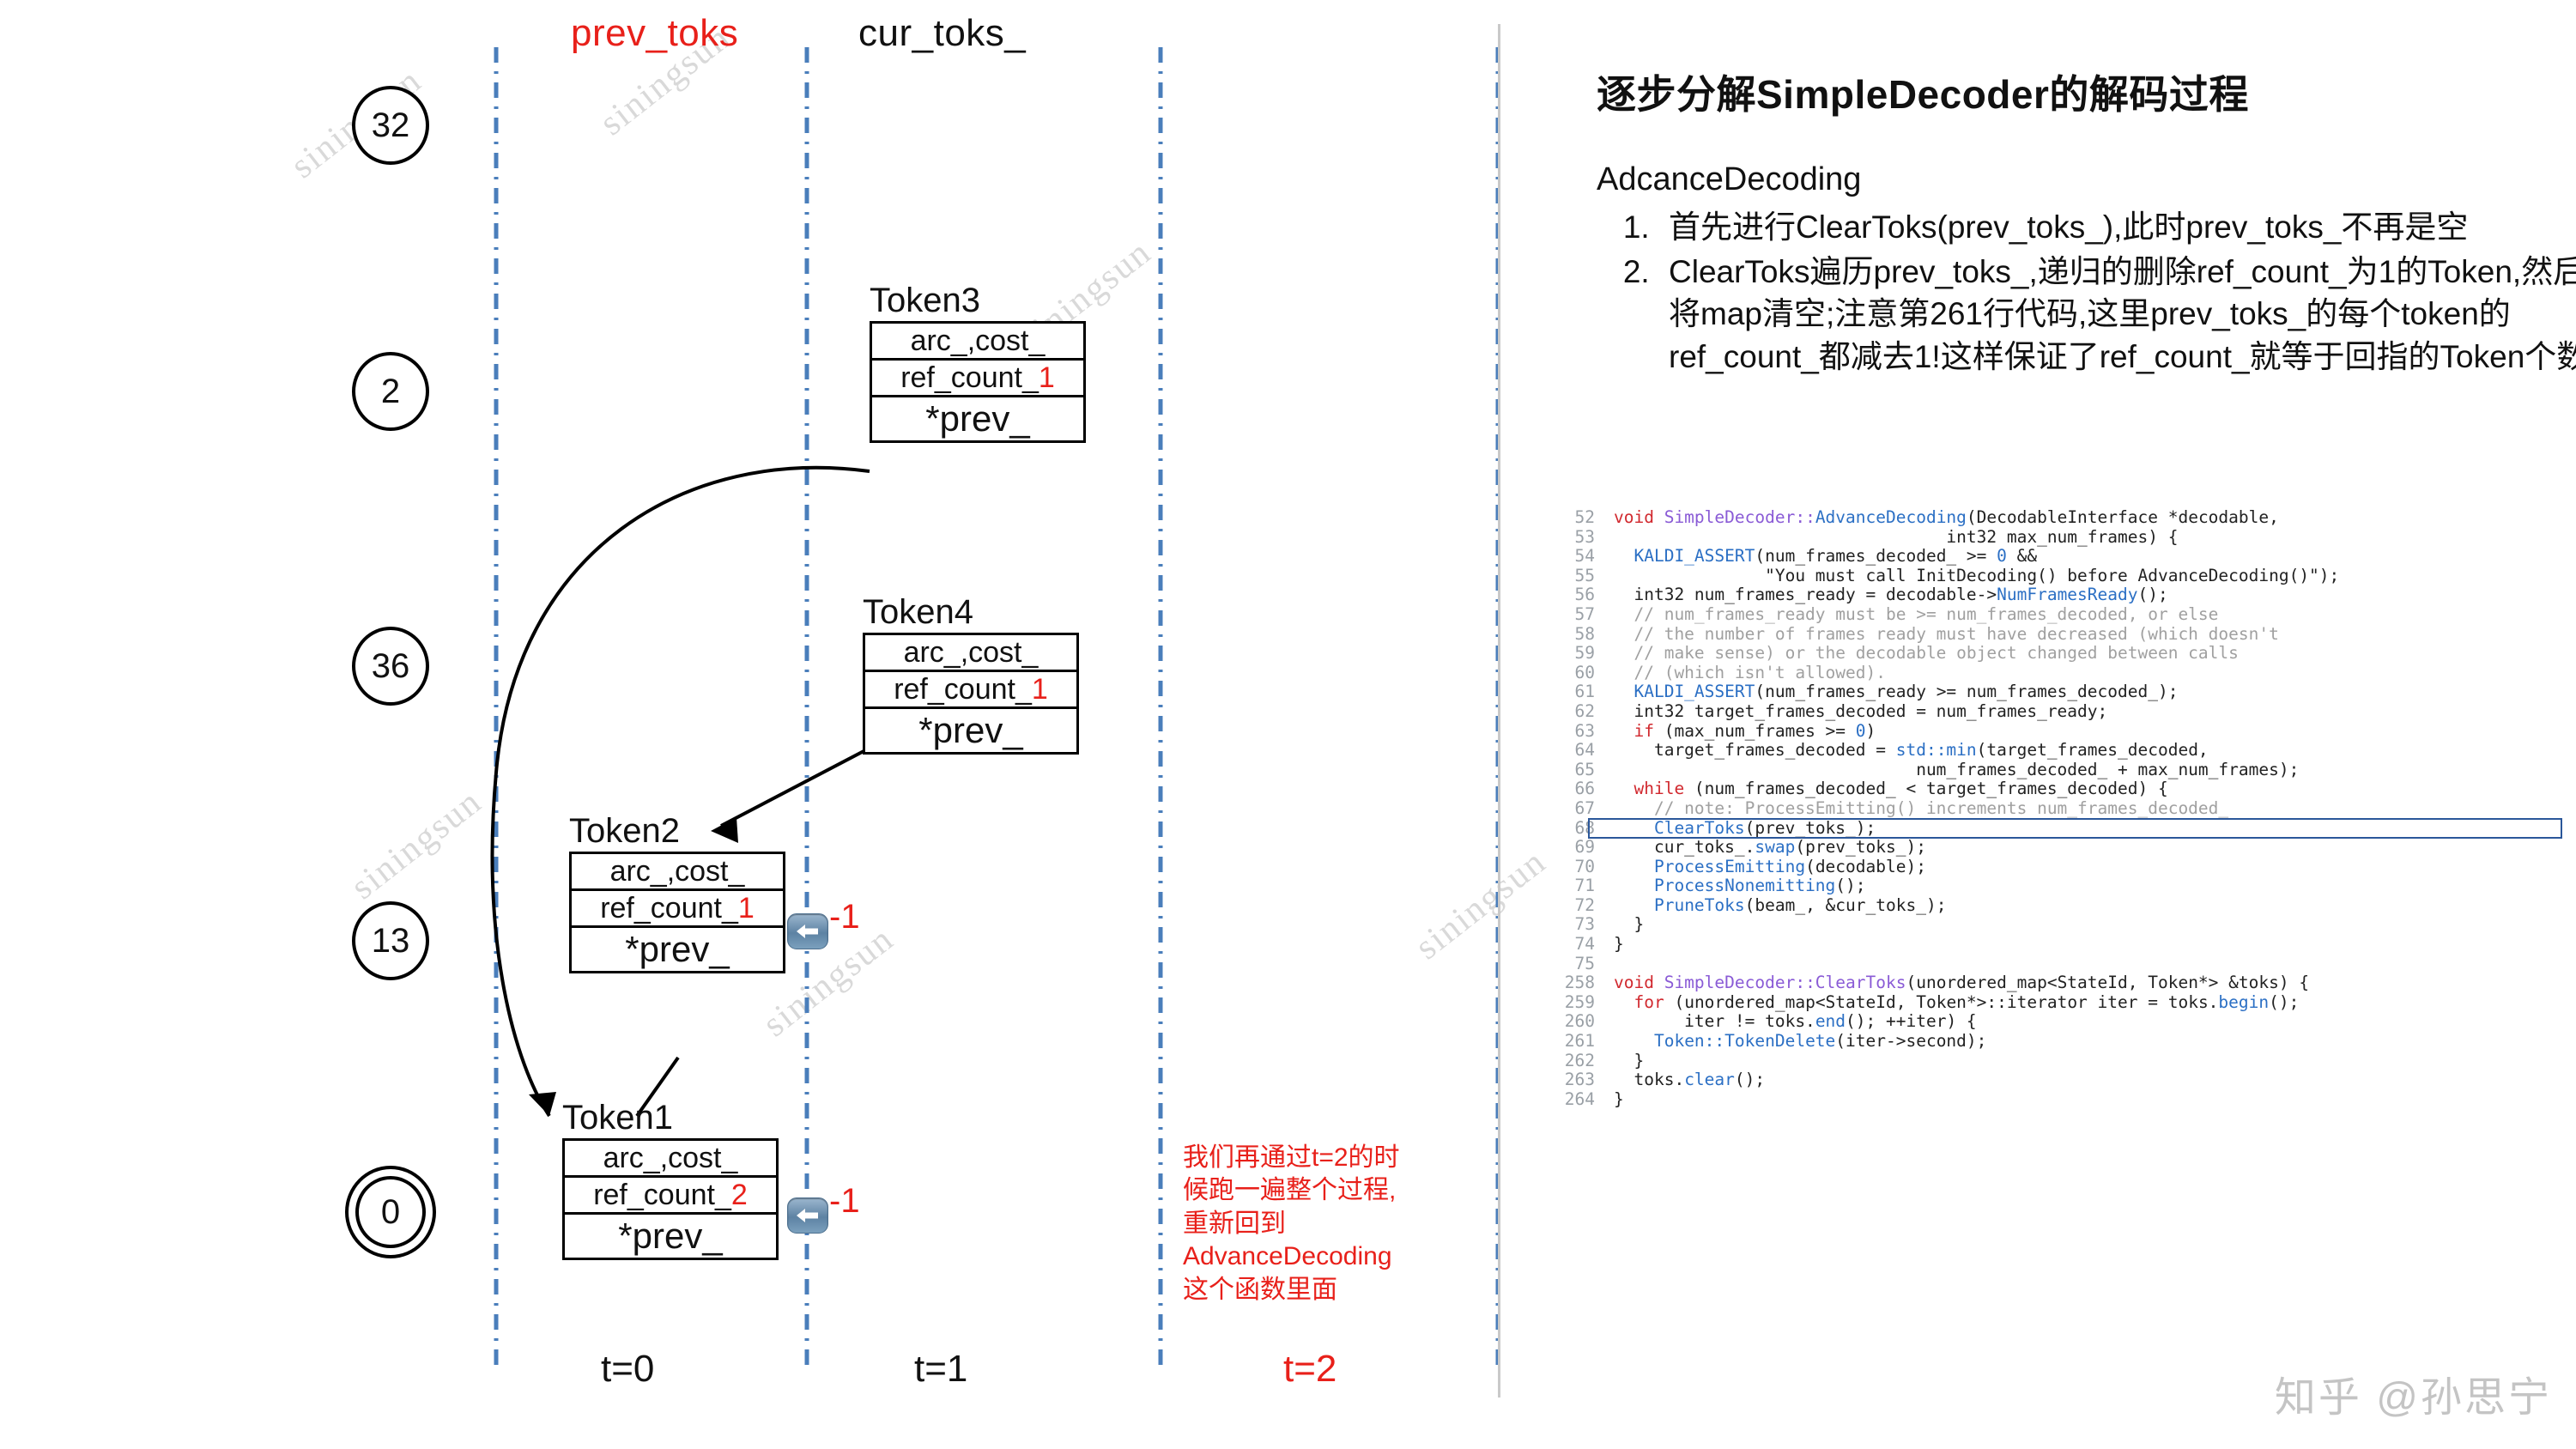 This screenshot has width=2576, height=1449. Describe the element at coordinates (1584, 595) in the screenshot. I see `code-line-number: 56` at that location.